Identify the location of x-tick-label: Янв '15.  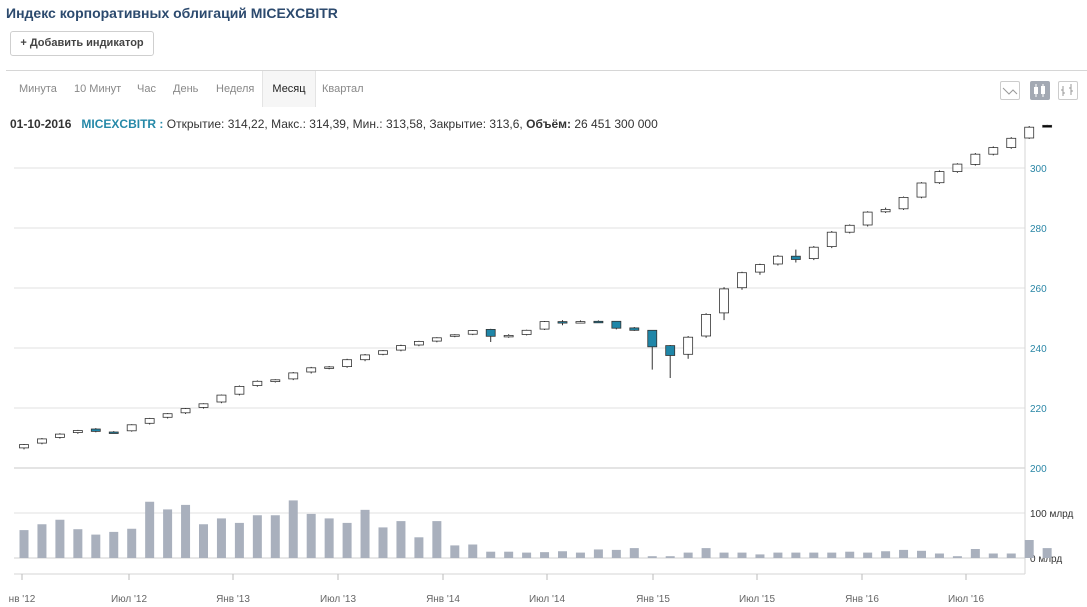
(653, 599).